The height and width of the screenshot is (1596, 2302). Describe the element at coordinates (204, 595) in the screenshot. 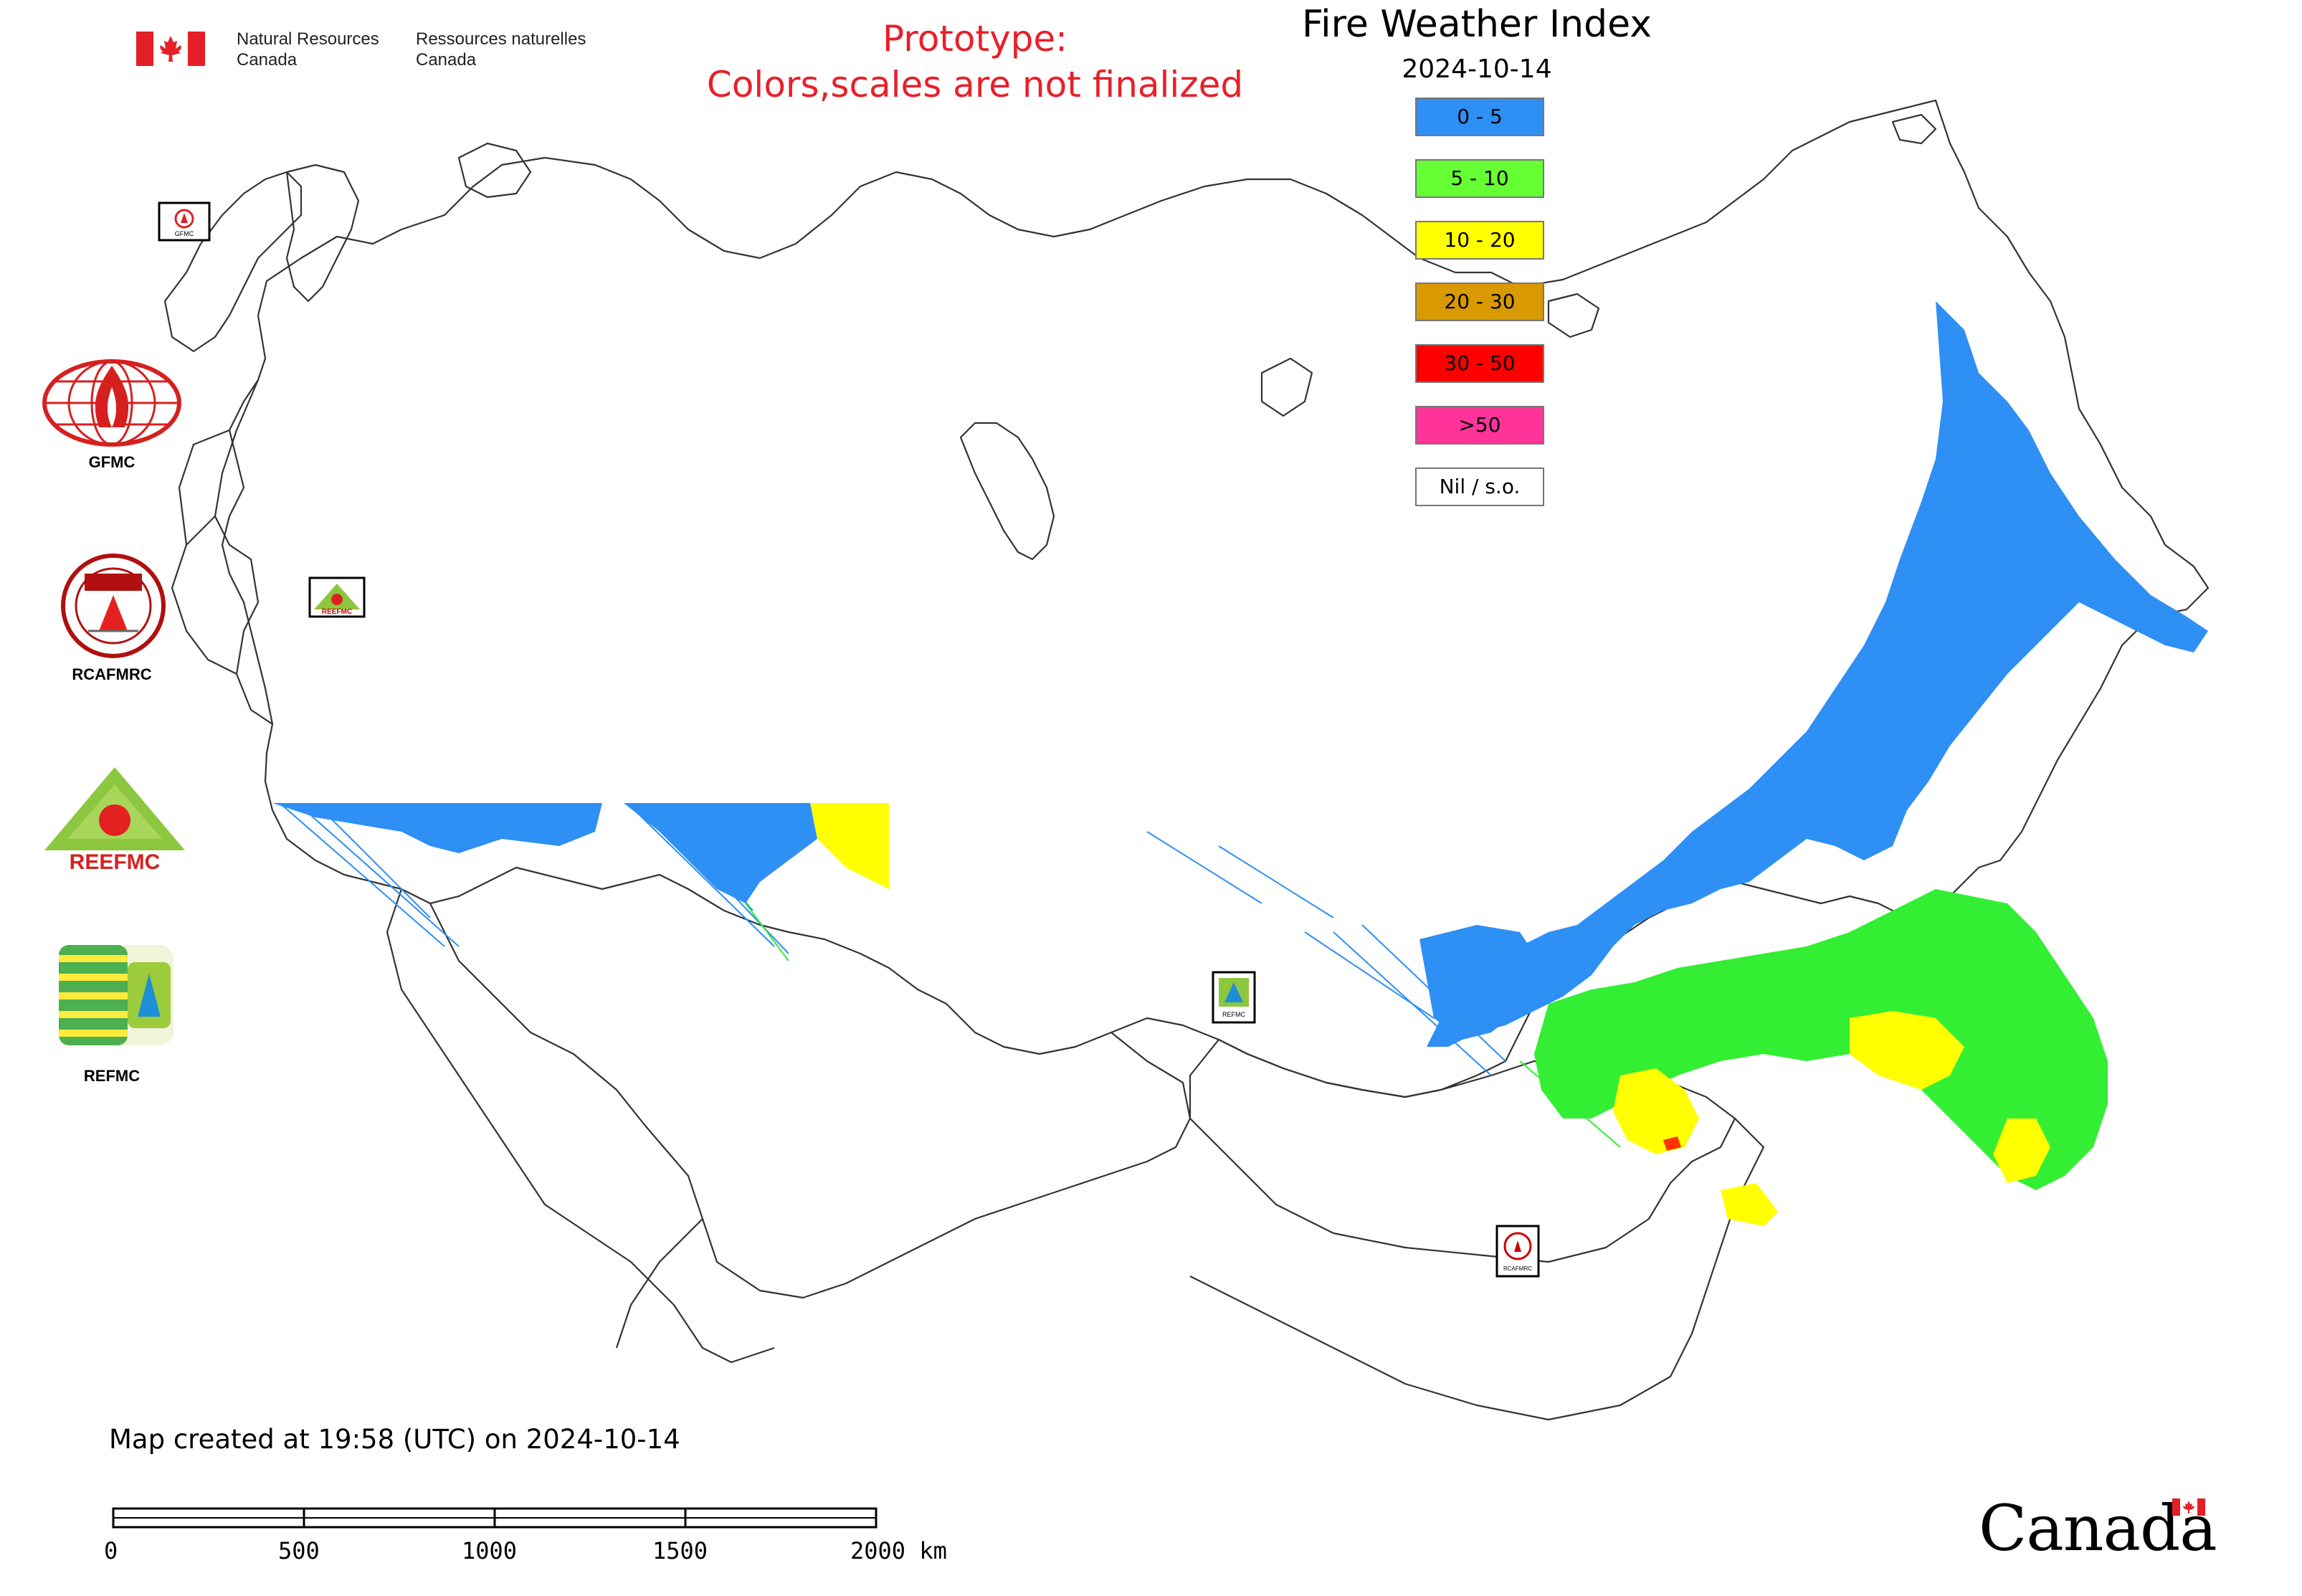

I see `ukraine-border` at that location.